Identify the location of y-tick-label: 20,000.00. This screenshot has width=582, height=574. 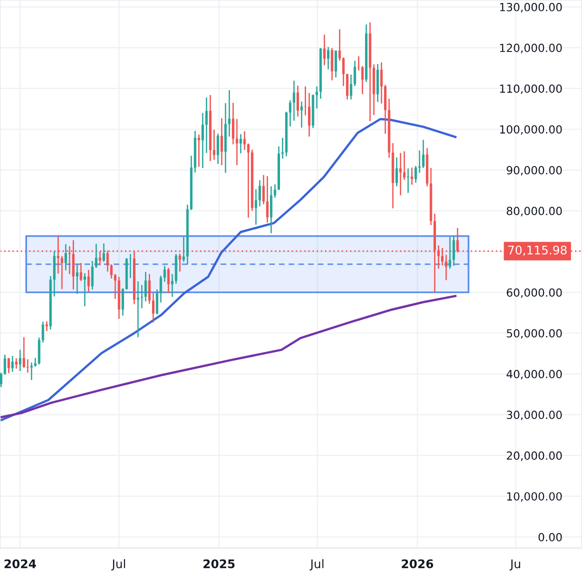
(534, 456).